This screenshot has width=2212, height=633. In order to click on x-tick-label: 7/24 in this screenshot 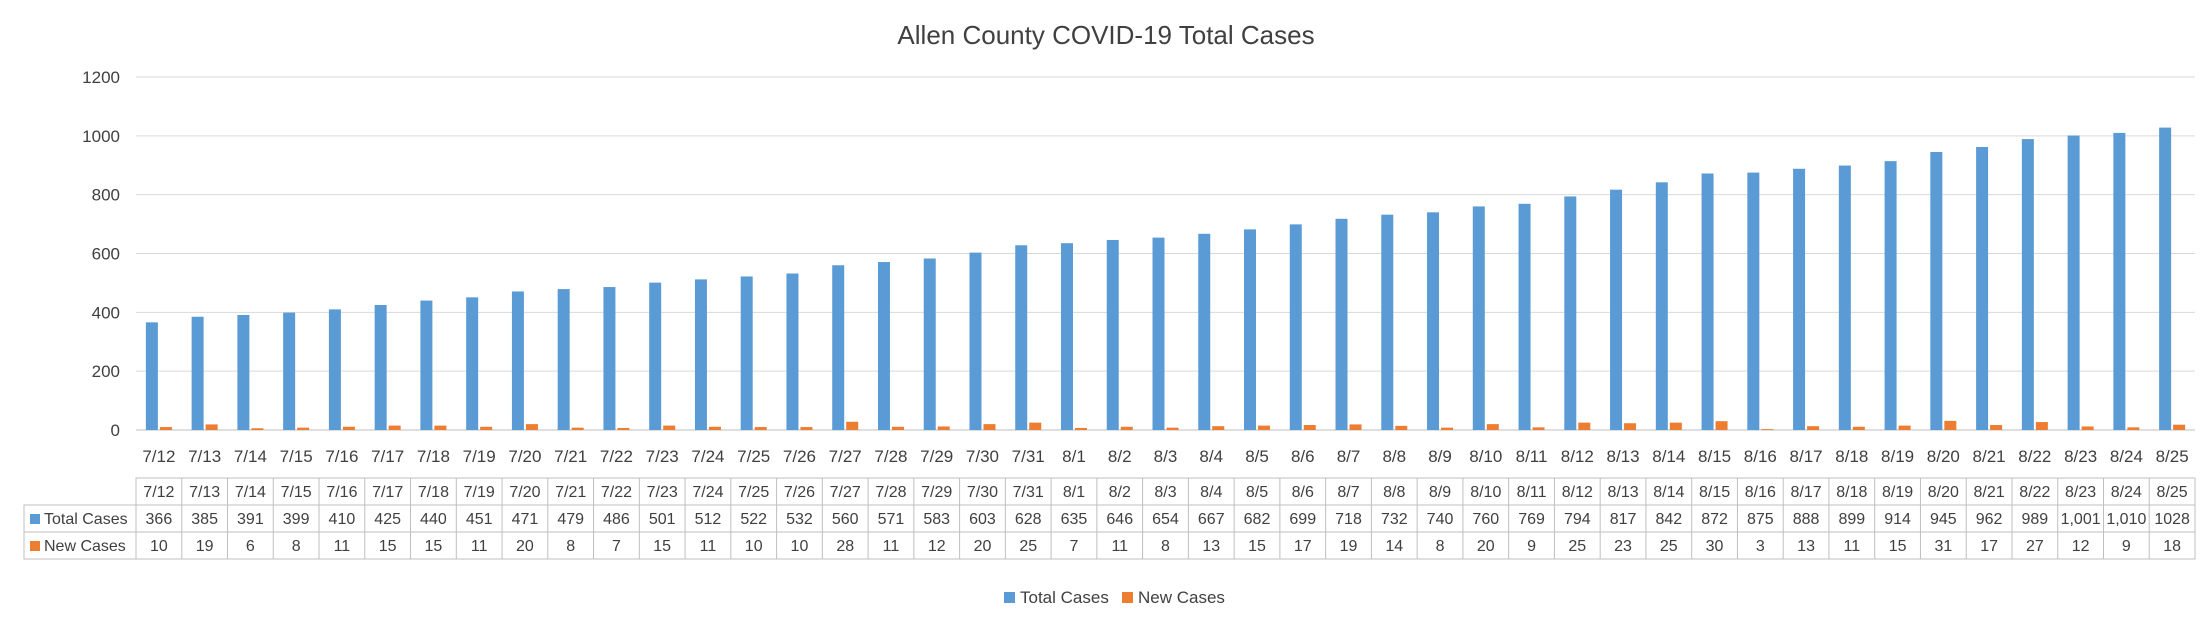, I will do `click(707, 456)`.